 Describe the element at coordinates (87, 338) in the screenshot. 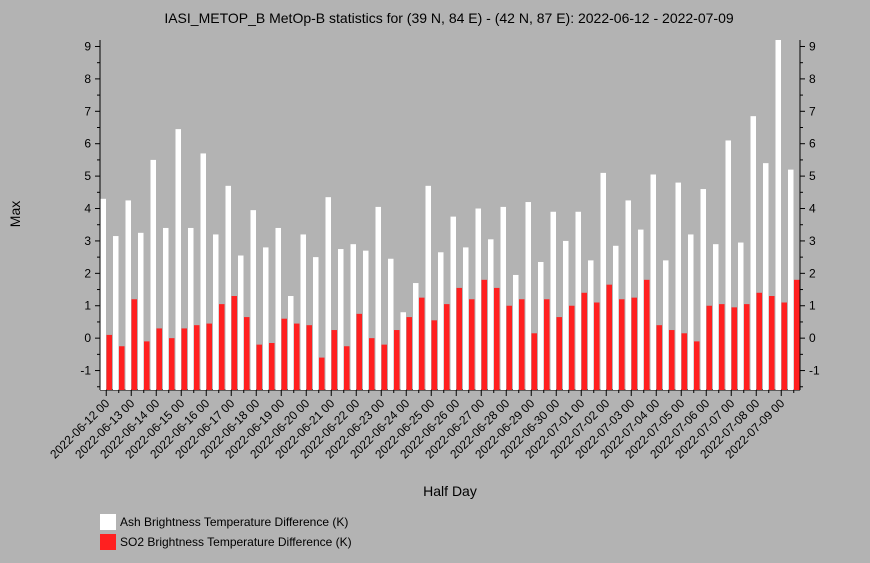

I see `y-tick-label-left: 0` at that location.